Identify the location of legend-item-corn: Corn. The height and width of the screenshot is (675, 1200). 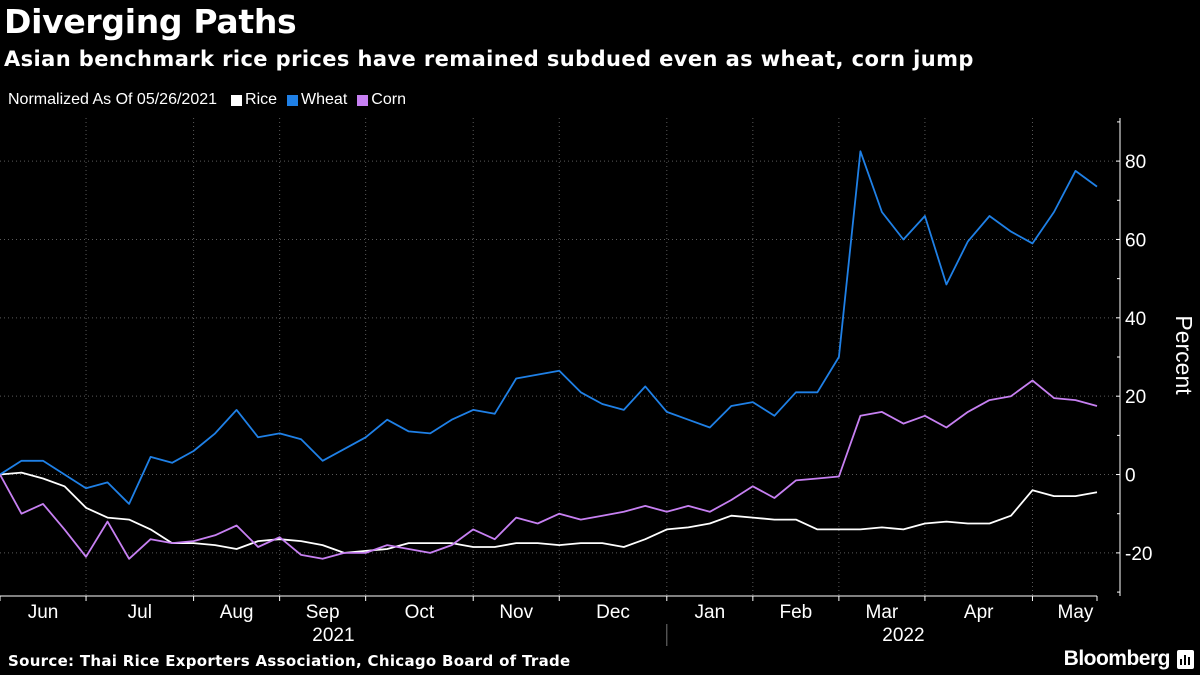
(381, 100).